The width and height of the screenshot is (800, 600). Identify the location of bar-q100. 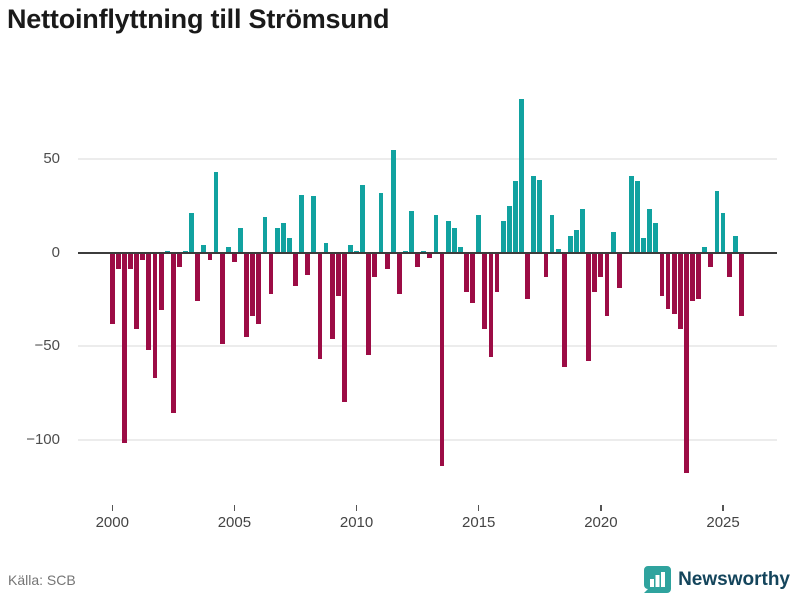
(723, 233).